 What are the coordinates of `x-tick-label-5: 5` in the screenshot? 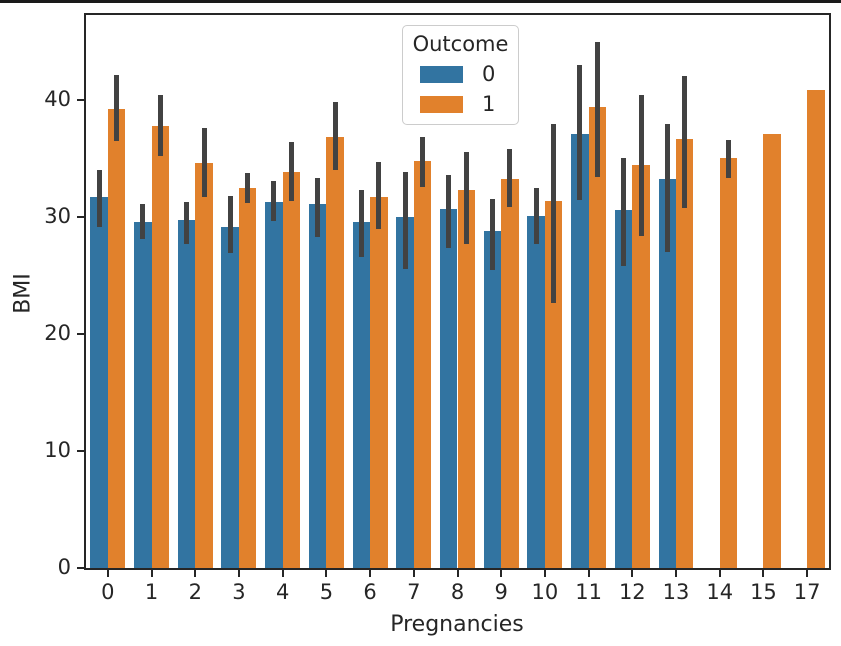 It's located at (326, 592).